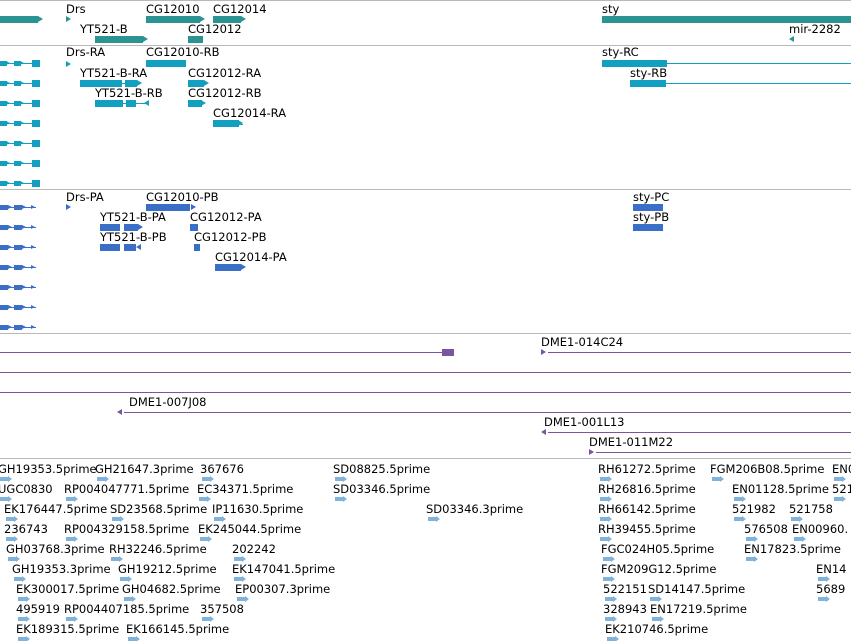 This screenshot has height=641, width=851. I want to click on feature-label-sty-rb: sty-RB, so click(649, 73).